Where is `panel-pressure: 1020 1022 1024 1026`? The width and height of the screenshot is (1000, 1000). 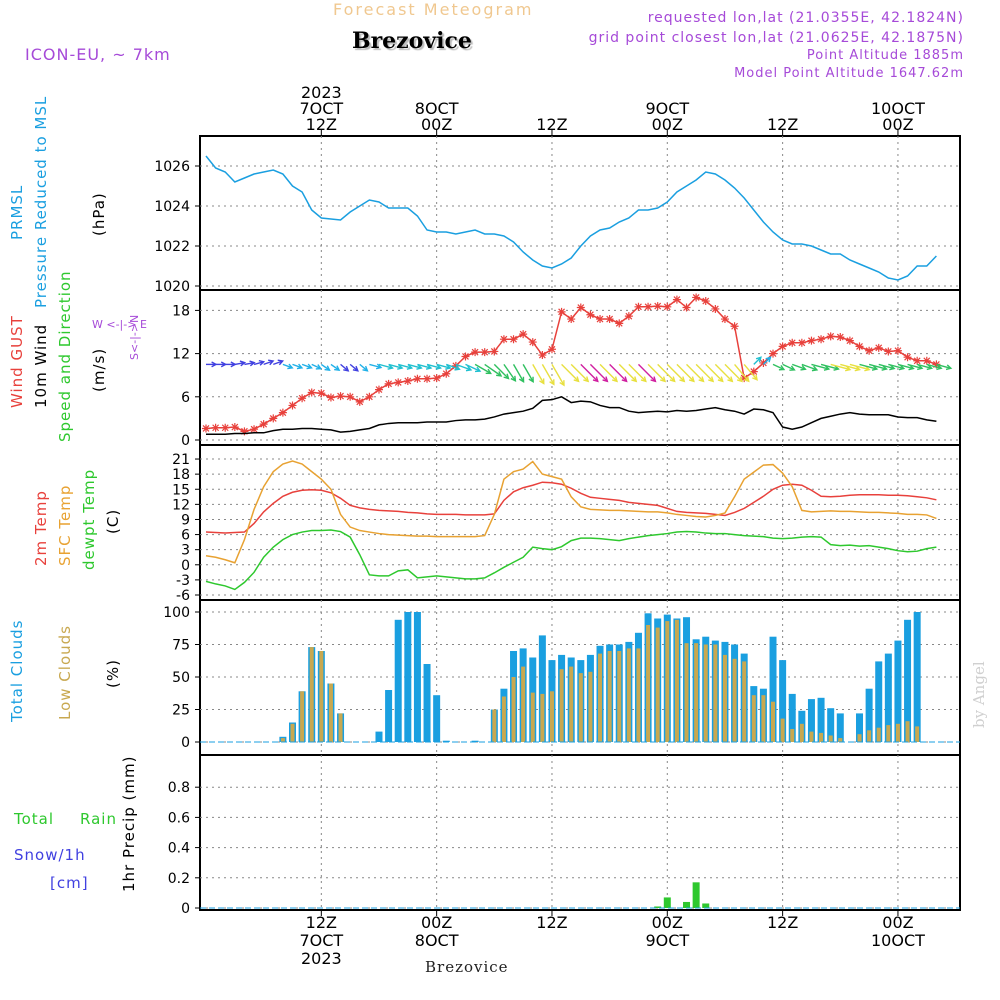 panel-pressure: 1020 1022 1024 1026 is located at coordinates (557, 215).